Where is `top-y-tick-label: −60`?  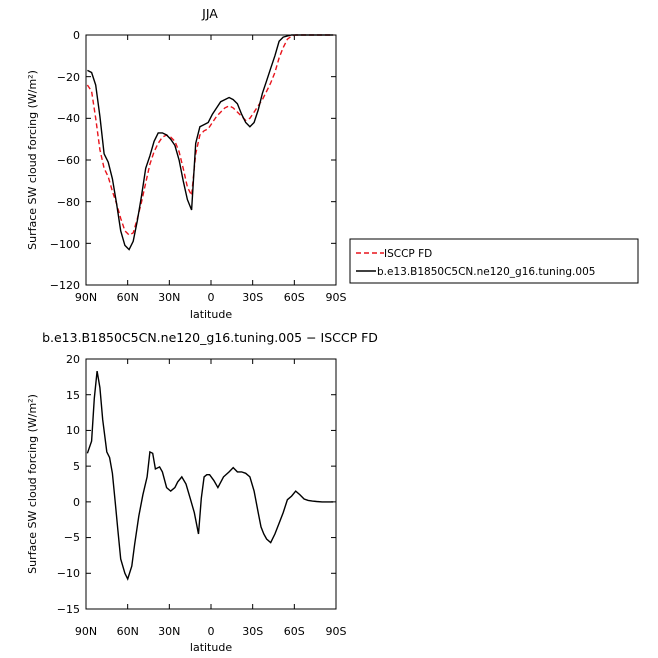
top-y-tick-label: −60 is located at coordinates (68, 160).